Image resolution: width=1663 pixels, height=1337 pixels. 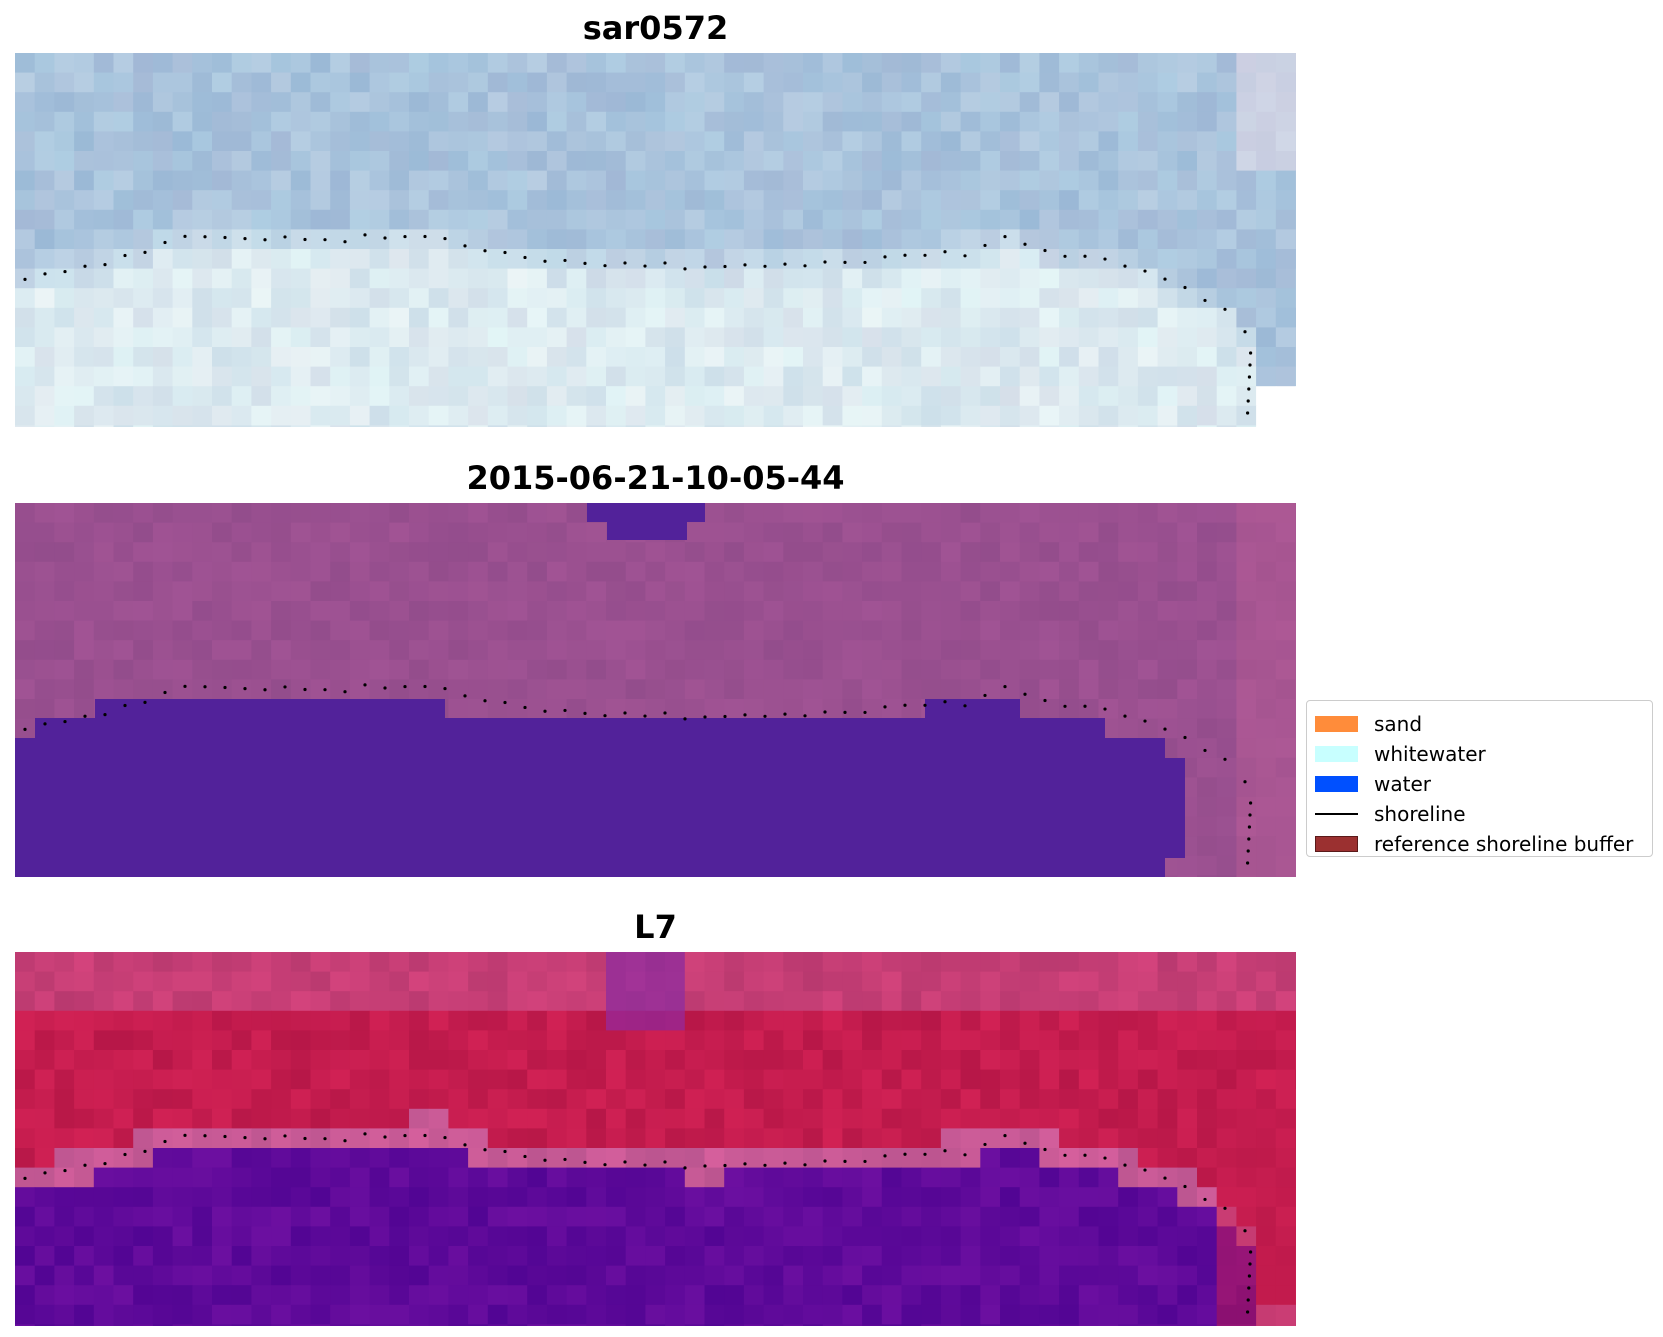 What do you see at coordinates (1336, 784) in the screenshot?
I see `water-swatch` at bounding box center [1336, 784].